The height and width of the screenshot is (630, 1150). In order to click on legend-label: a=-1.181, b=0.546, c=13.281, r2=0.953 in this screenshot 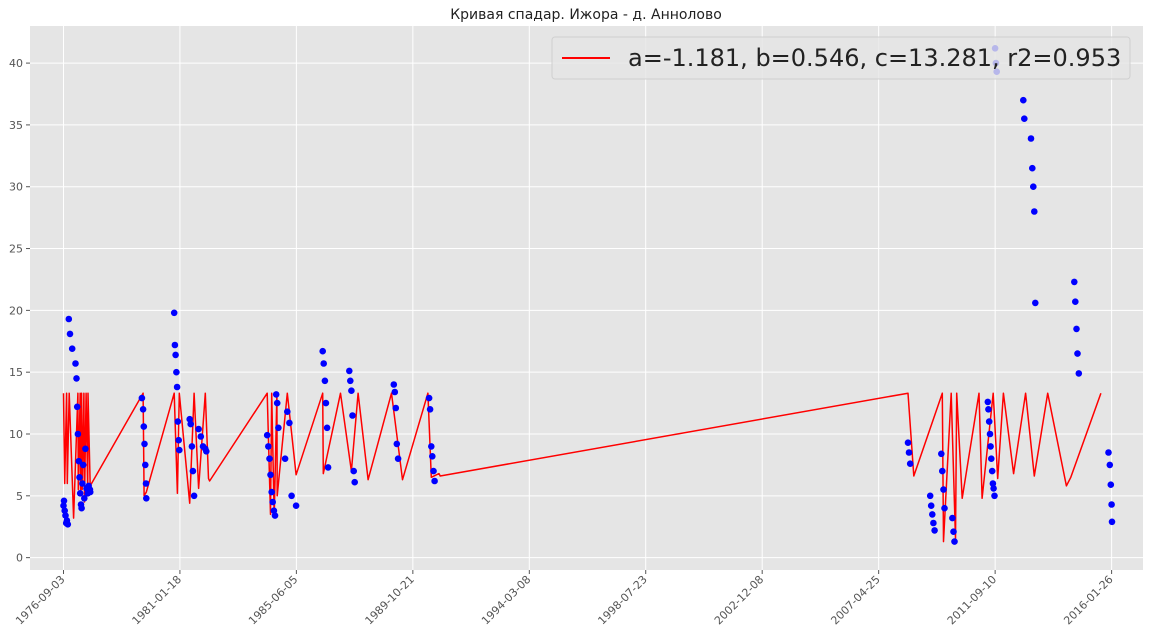, I will do `click(874, 58)`.